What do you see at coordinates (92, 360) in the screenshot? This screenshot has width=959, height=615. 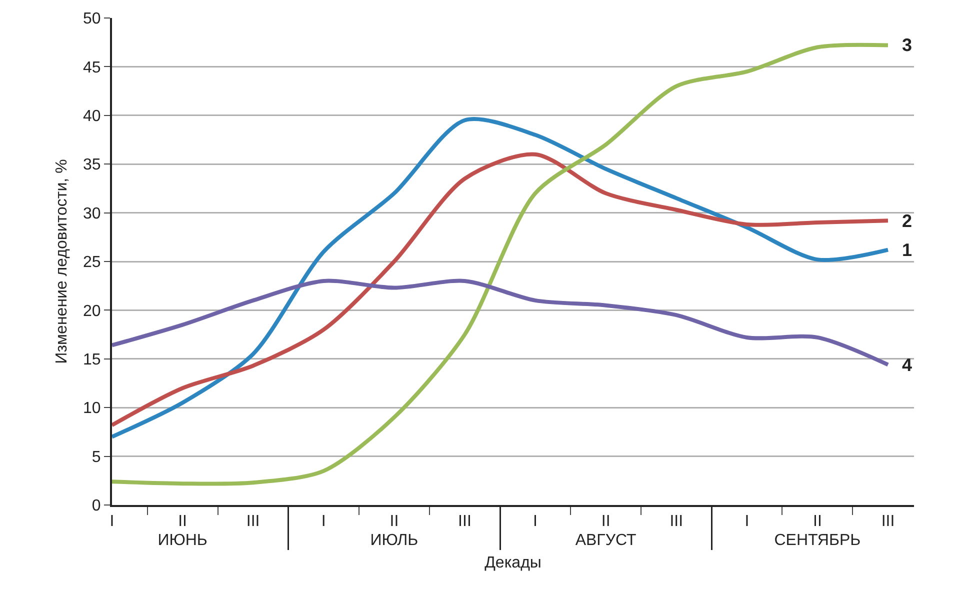 I see `y-tick-label: 15` at bounding box center [92, 360].